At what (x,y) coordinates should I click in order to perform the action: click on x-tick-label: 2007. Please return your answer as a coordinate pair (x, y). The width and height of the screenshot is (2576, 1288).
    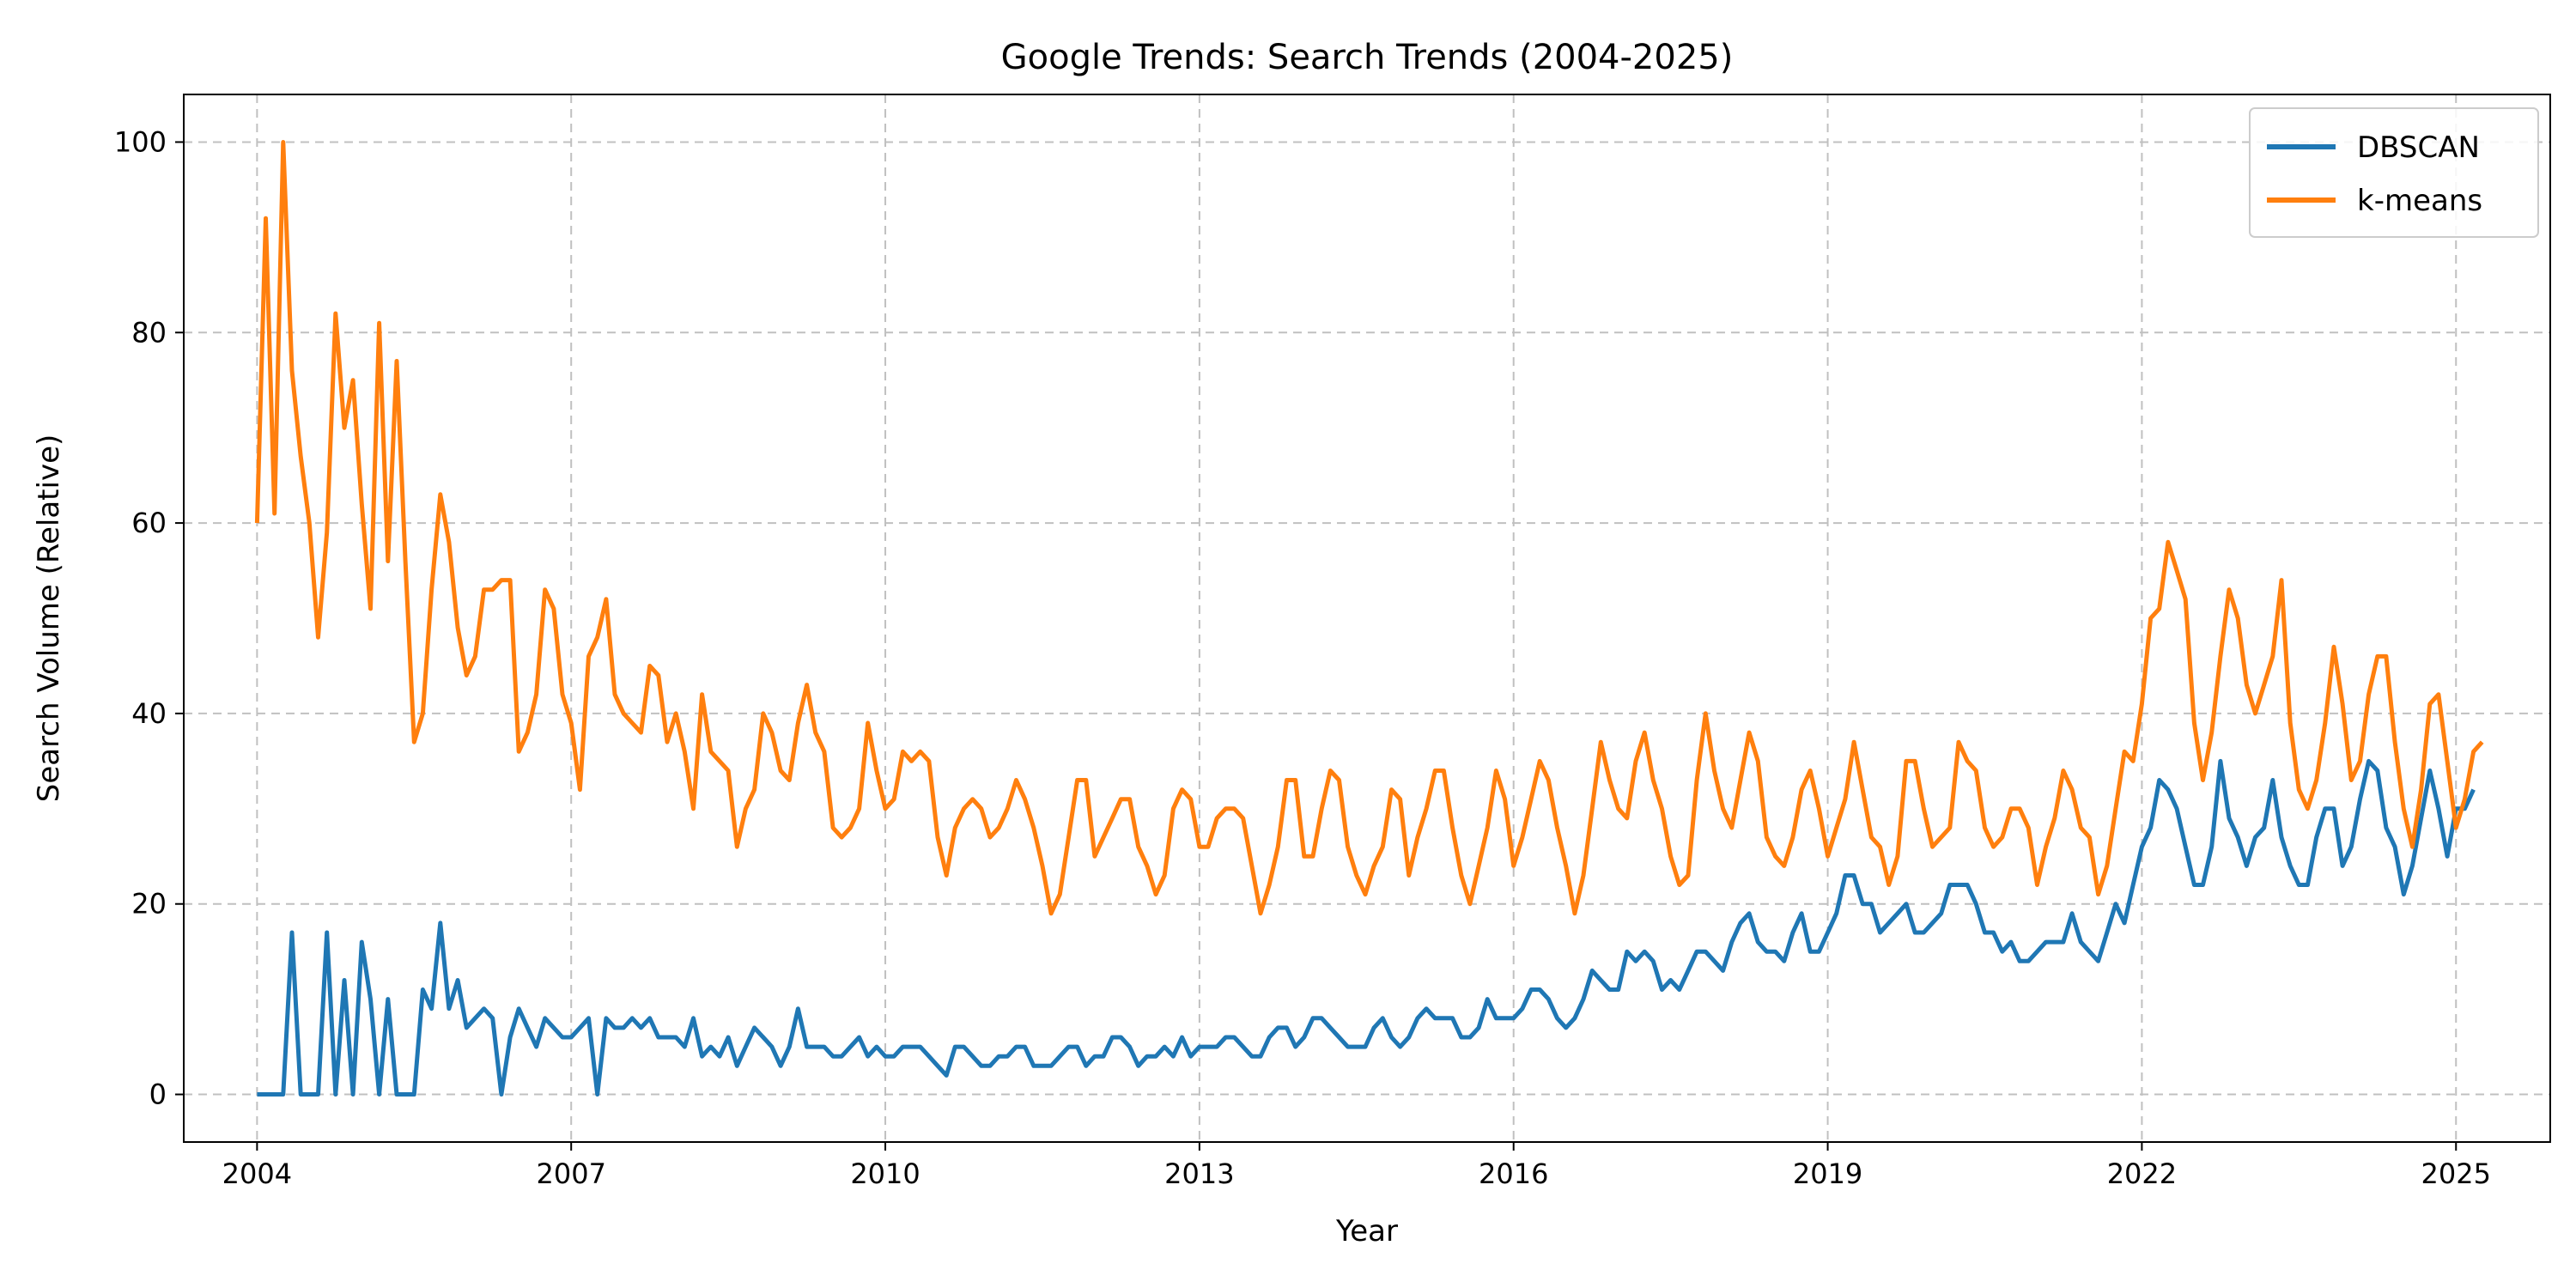
    Looking at the image, I should click on (570, 1173).